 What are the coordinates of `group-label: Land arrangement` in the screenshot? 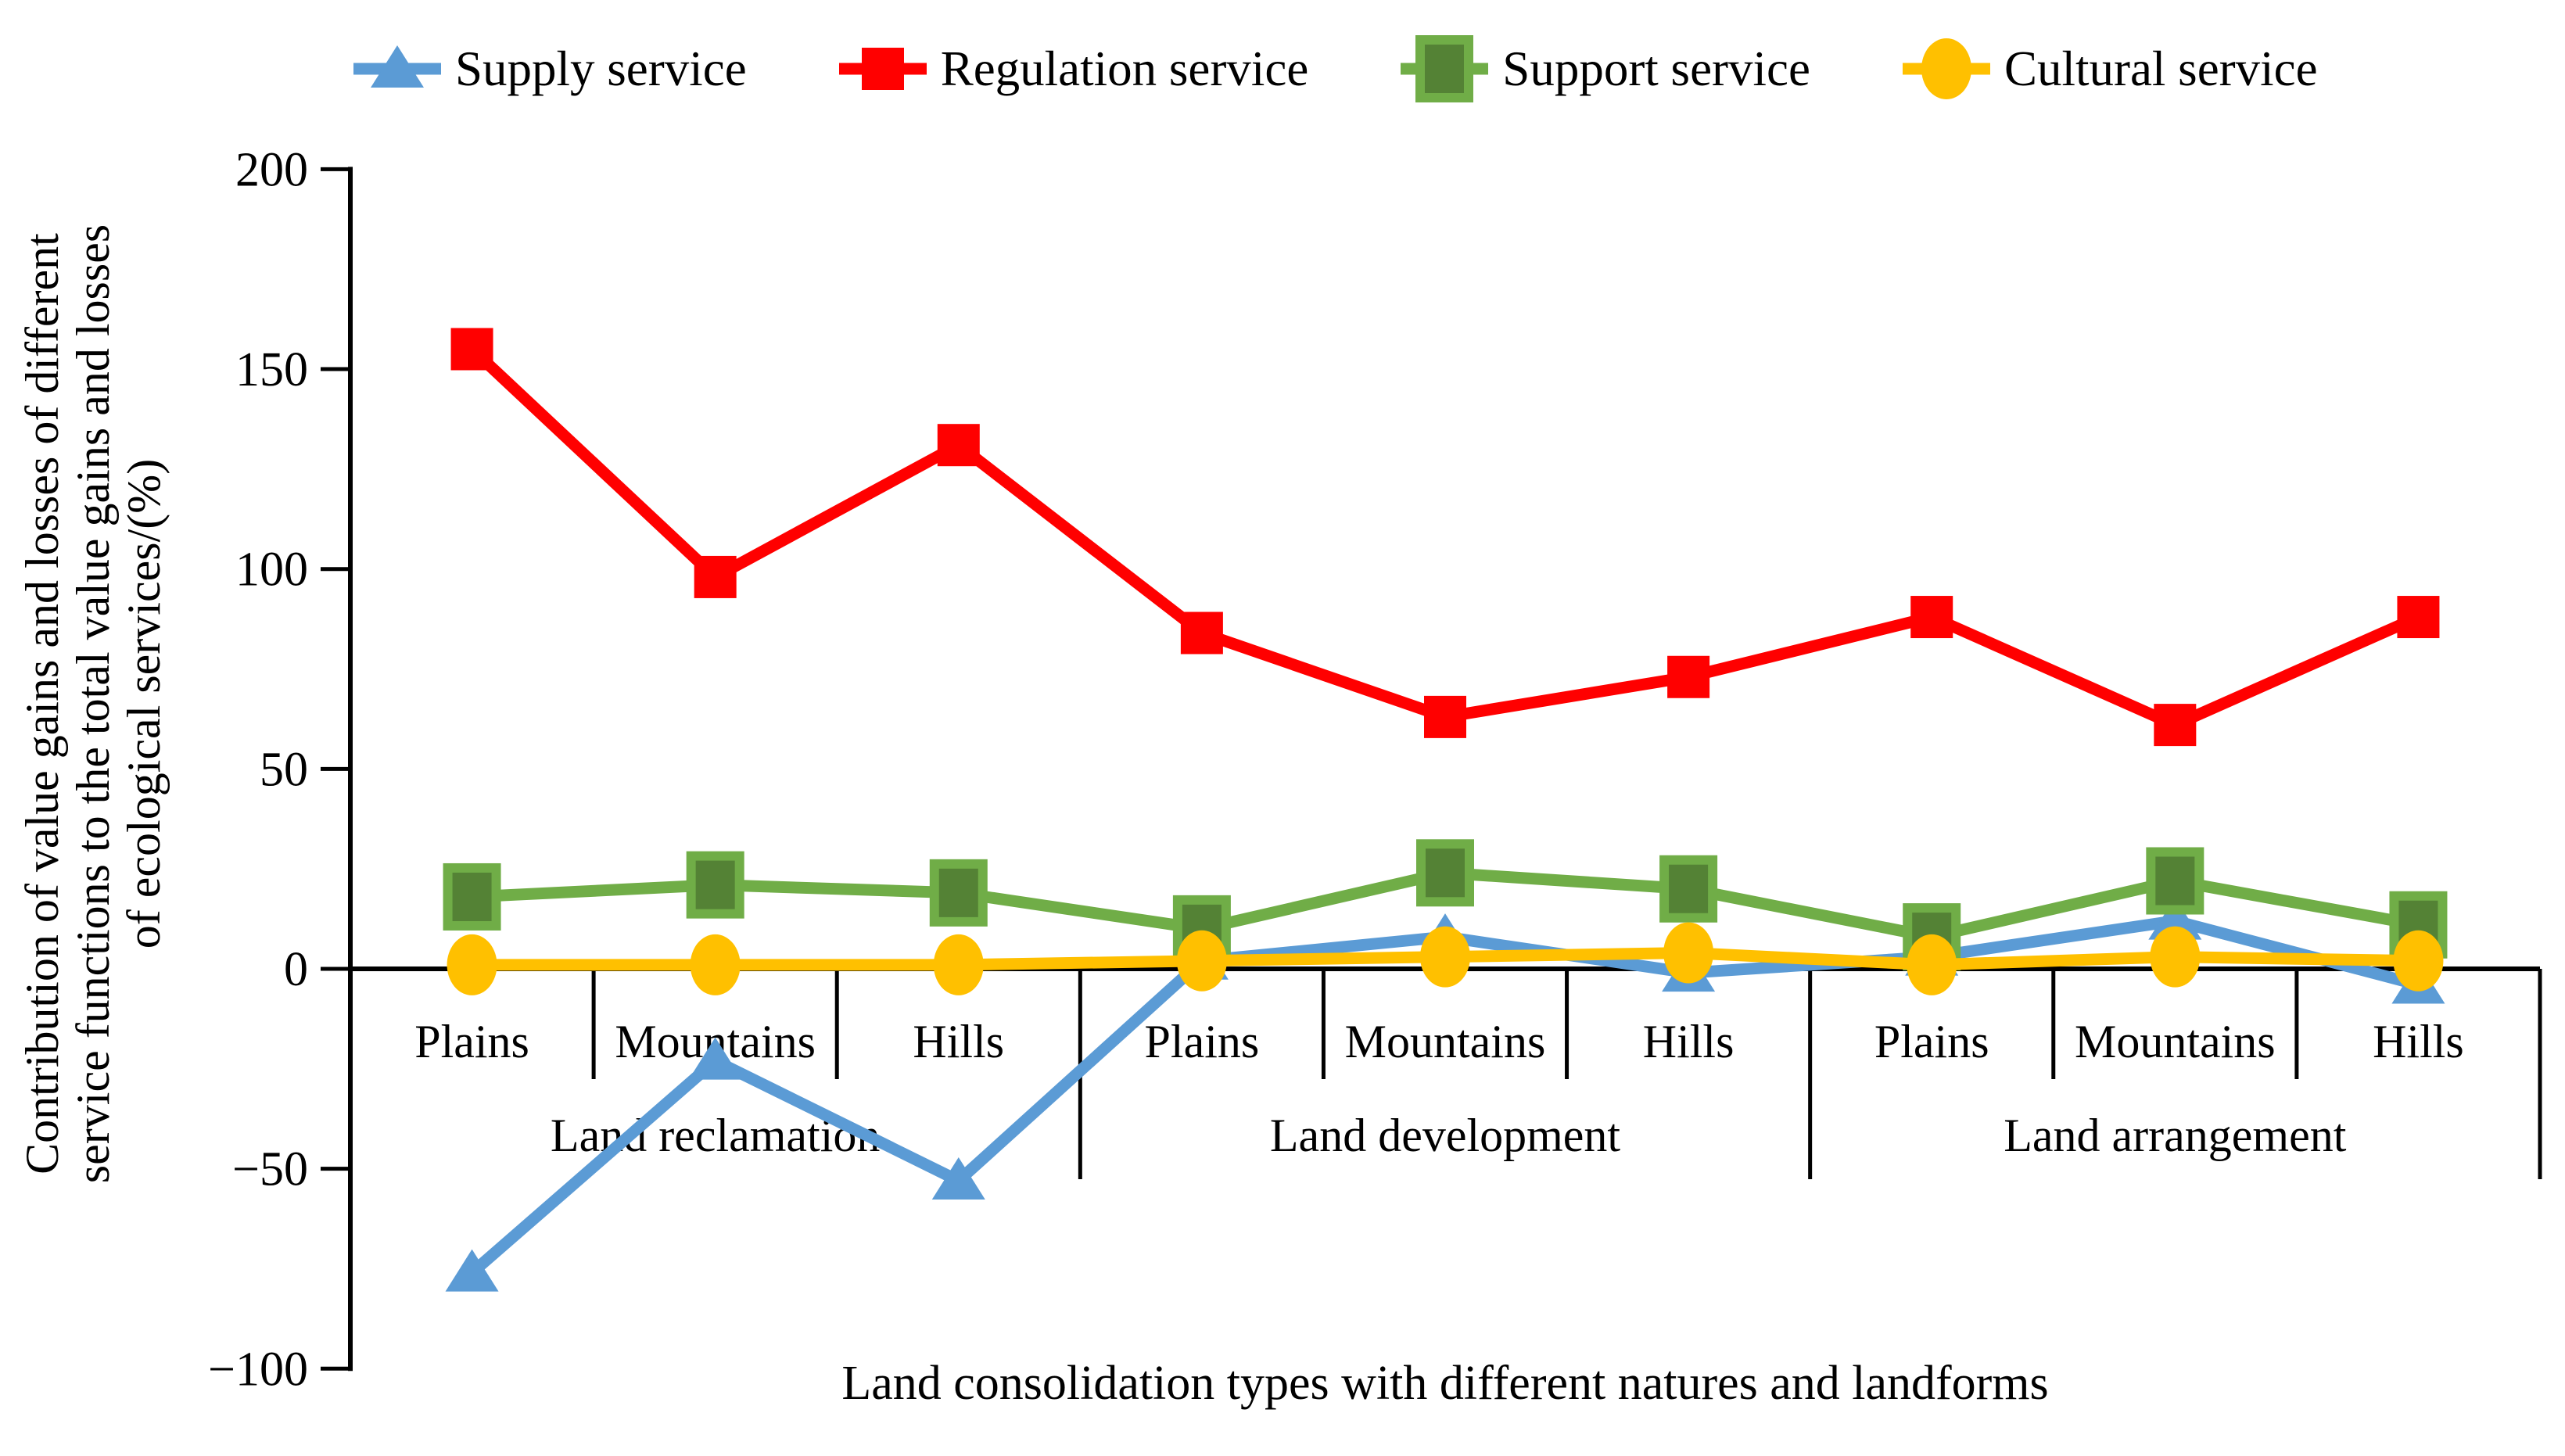 It's located at (2175, 1135).